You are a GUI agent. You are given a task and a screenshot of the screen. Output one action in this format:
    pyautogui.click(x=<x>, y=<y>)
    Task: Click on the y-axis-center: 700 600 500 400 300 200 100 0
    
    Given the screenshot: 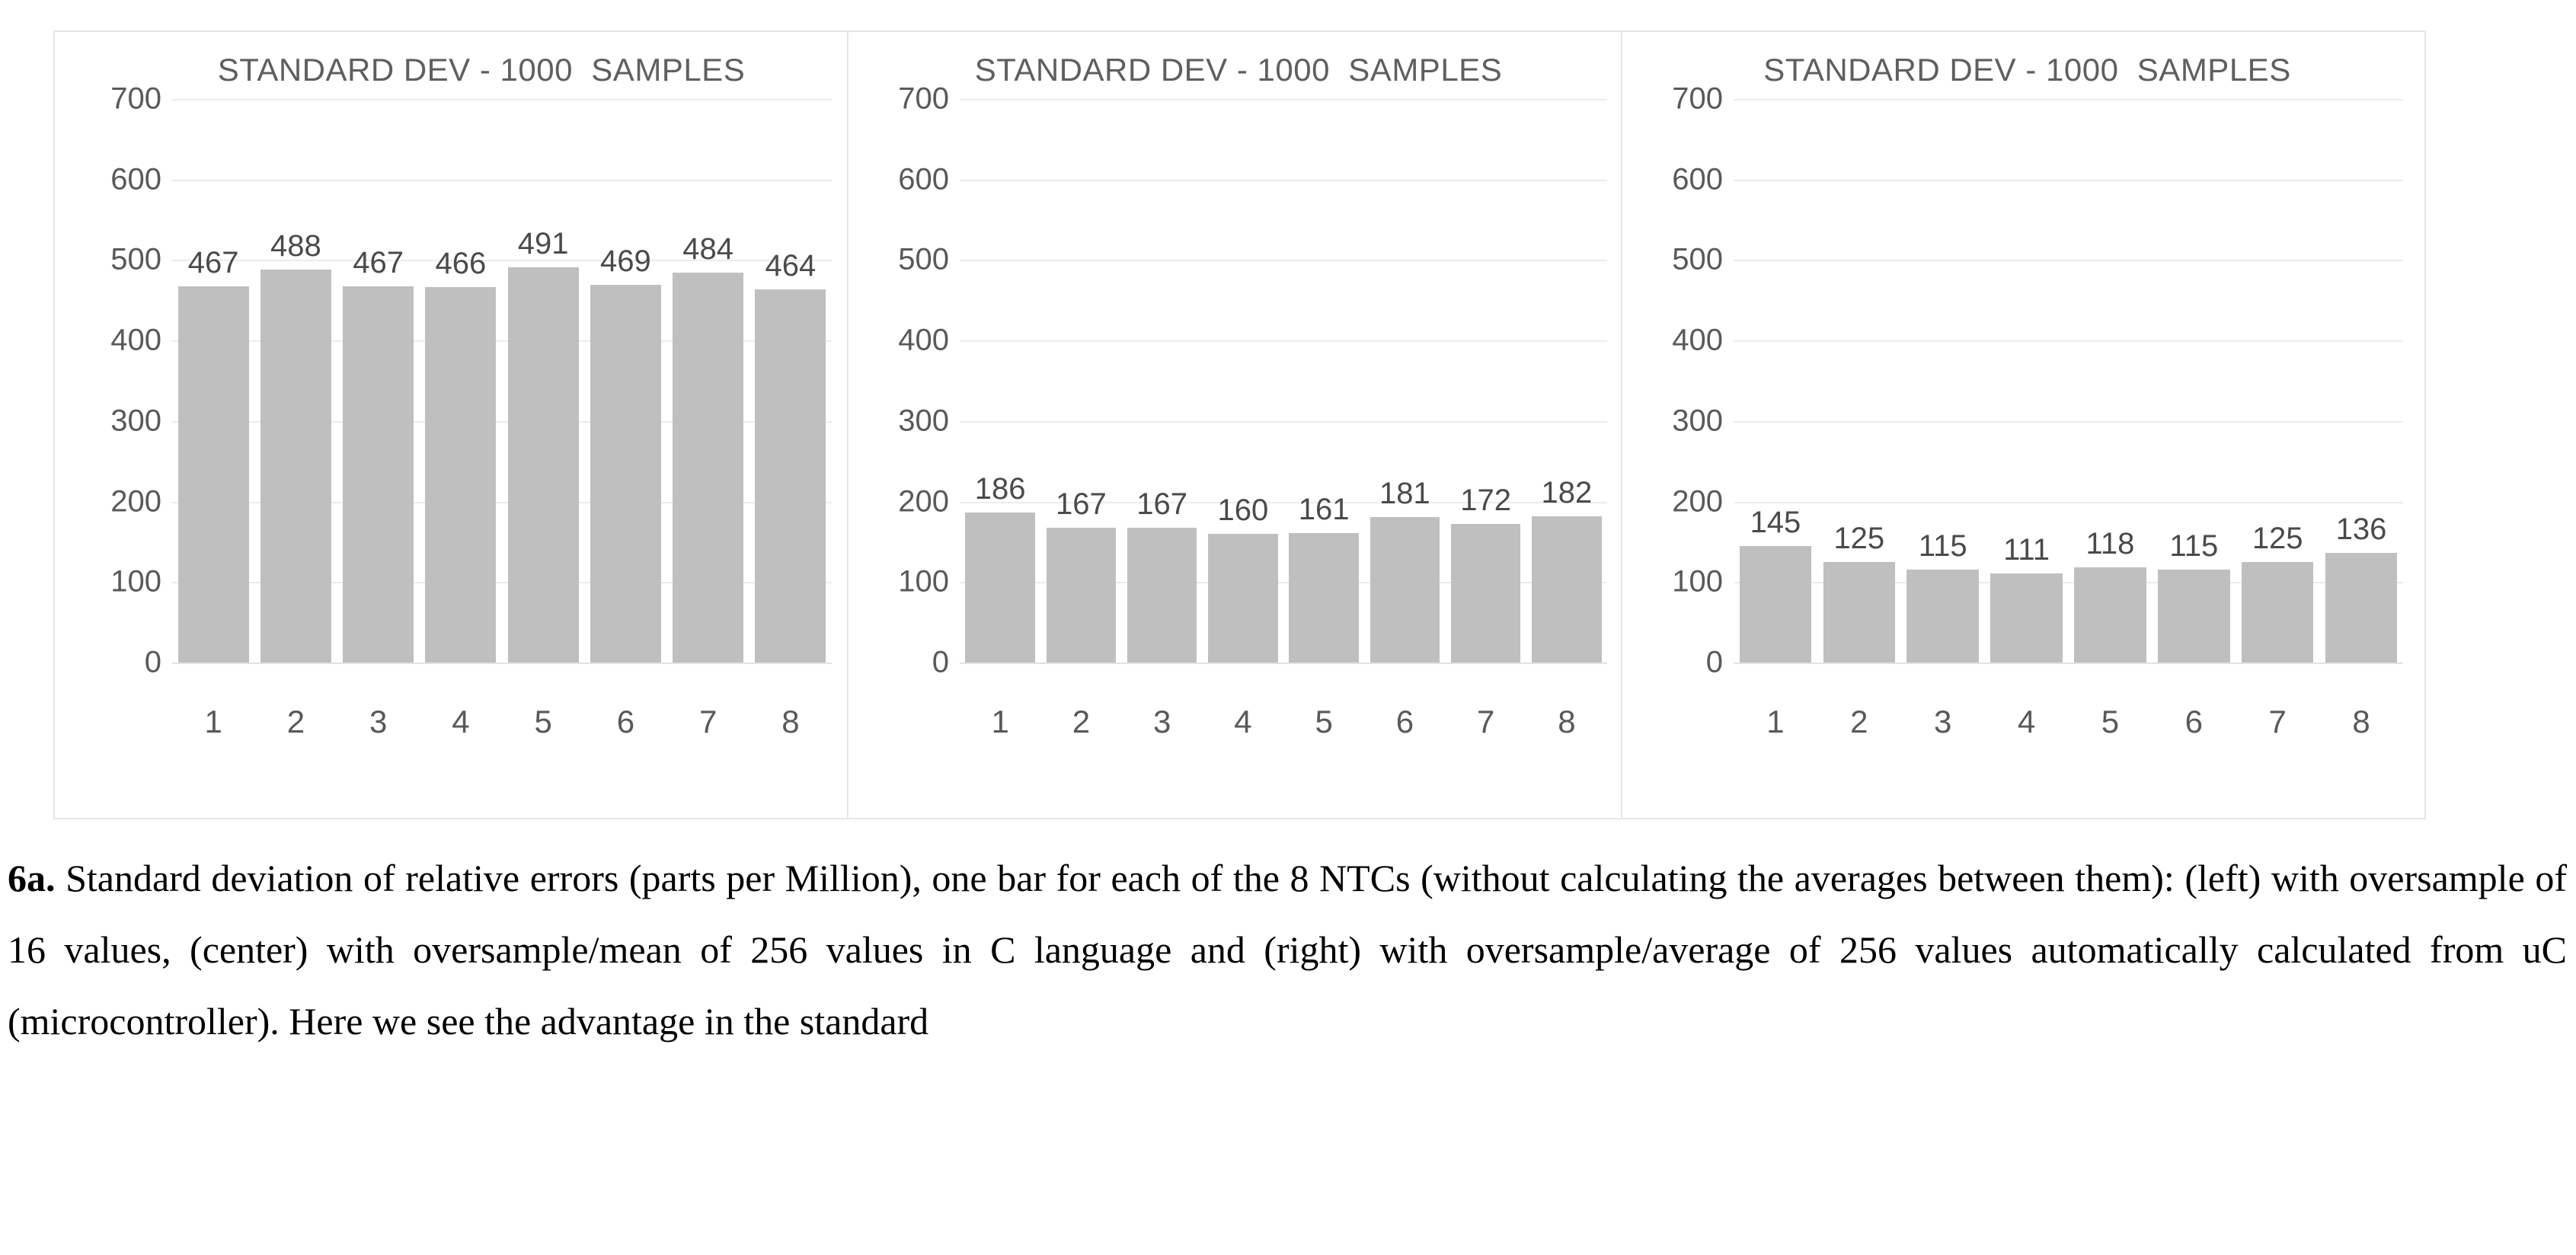 What is the action you would take?
    pyautogui.click(x=904, y=450)
    